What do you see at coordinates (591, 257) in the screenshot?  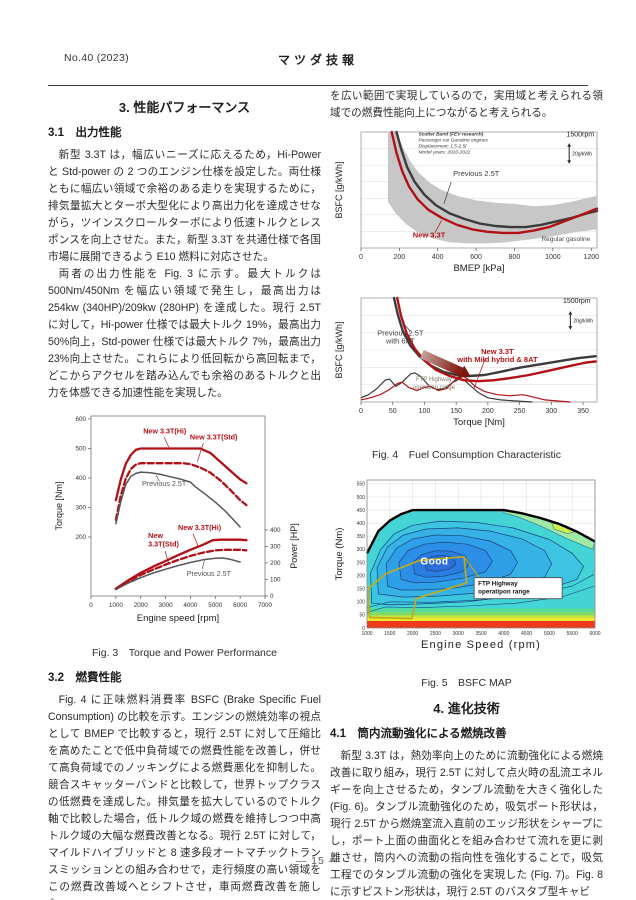 I see `svg-text: 1200` at bounding box center [591, 257].